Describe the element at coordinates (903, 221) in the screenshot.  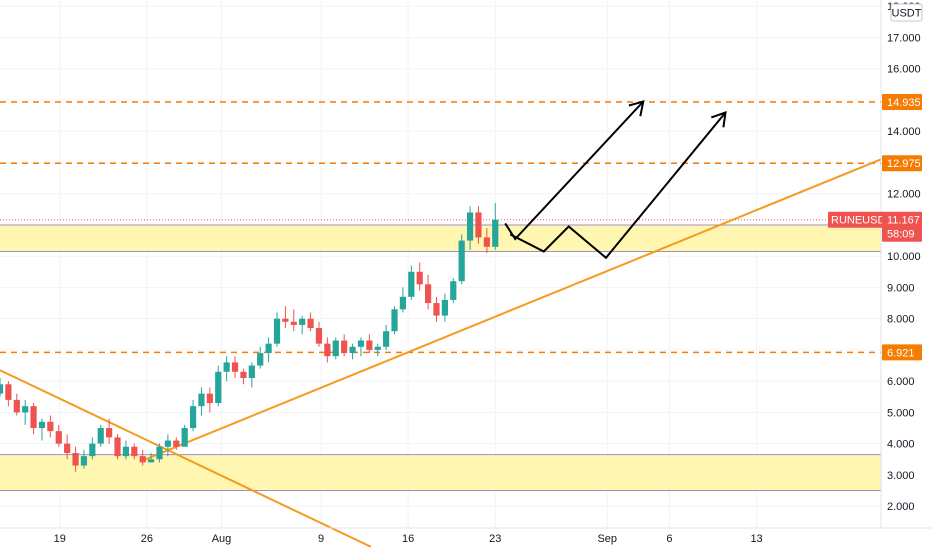
I see `last-price-label: 11.167` at that location.